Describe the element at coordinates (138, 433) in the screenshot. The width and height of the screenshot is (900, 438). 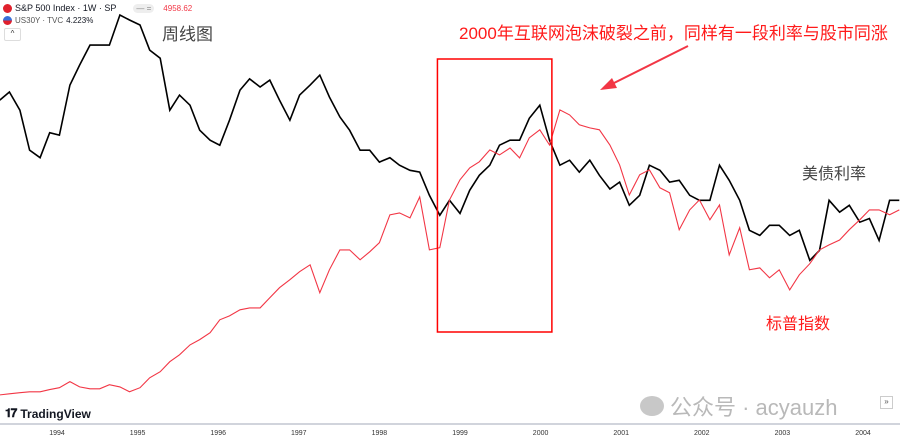
I see `x-tick-label: 1995` at that location.